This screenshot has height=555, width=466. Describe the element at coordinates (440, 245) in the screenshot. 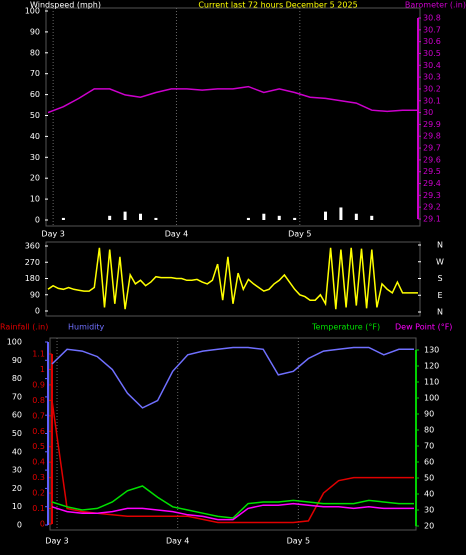

I see `y-tick-label: N` at that location.